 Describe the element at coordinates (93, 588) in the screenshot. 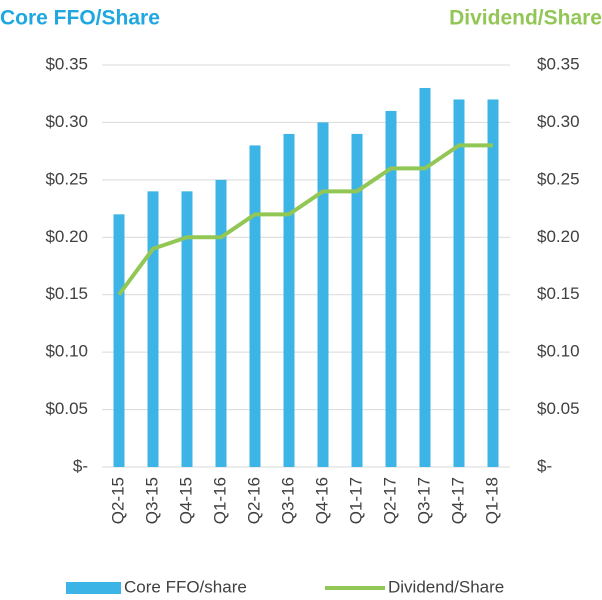

I see `legend-swatch` at that location.